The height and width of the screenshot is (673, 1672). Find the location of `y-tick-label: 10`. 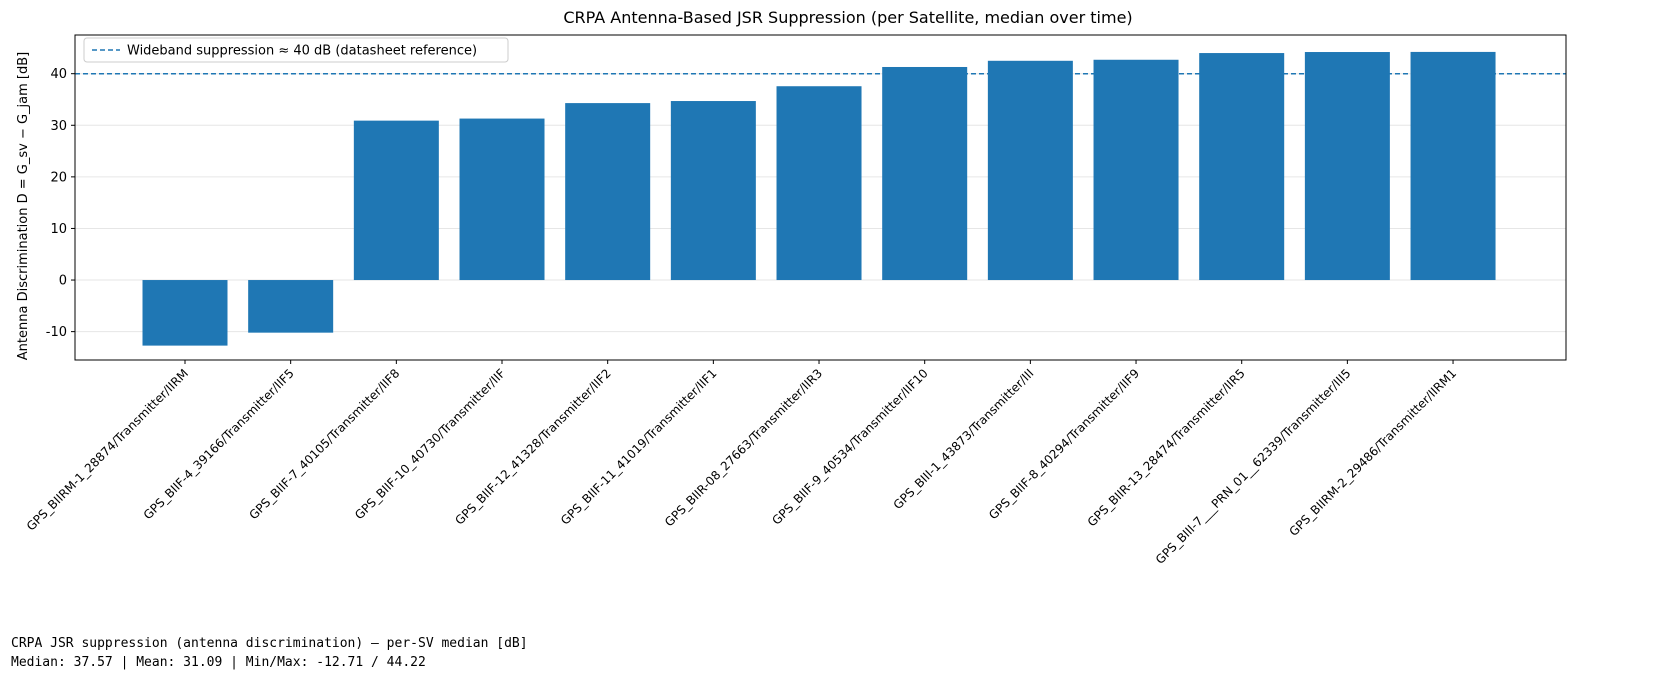

y-tick-label: 10 is located at coordinates (58, 229).